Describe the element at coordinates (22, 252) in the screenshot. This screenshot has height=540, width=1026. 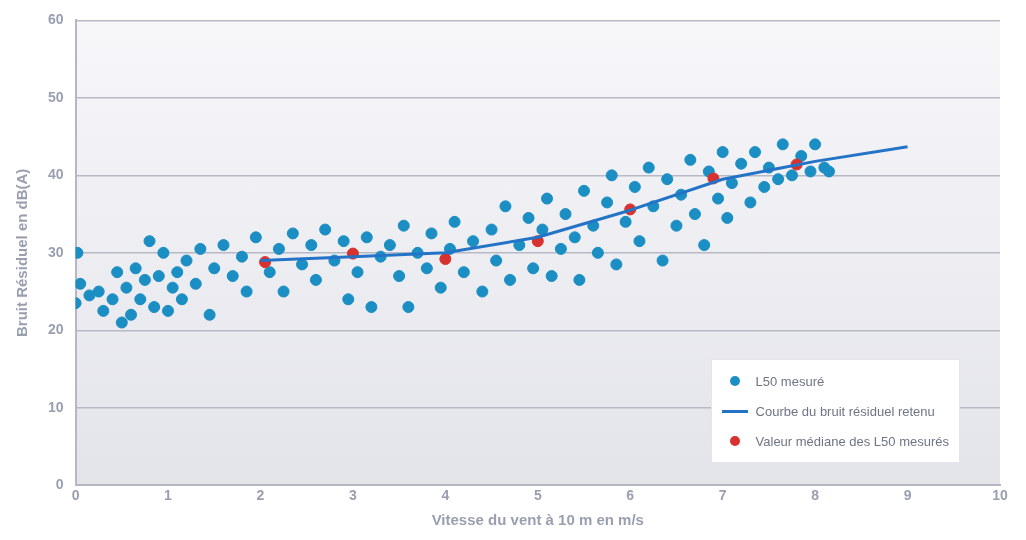
I see `y-axis-title: Bruit Résiduel en dB(A)` at that location.